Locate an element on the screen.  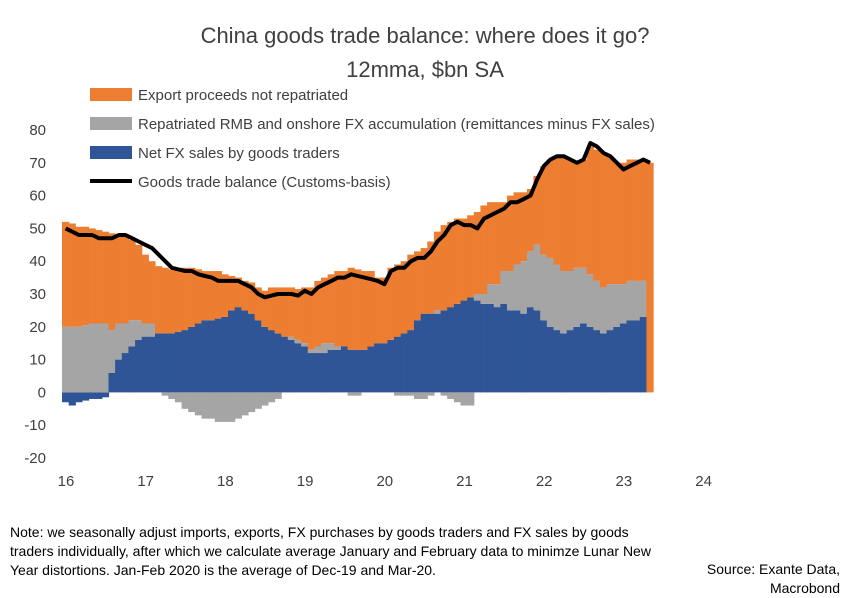
y-tick-label: -20 is located at coordinates (35, 458).